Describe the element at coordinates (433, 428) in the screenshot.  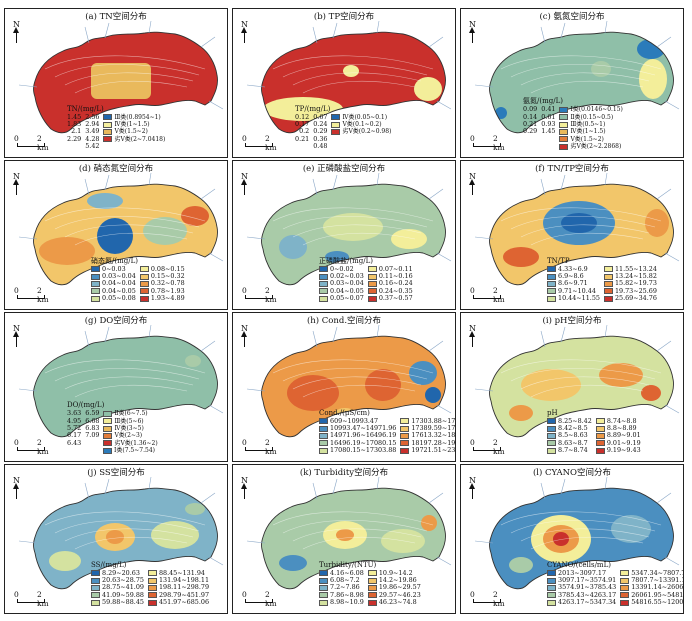
I see `legend-label: 17389.59~17613.32` at that location.